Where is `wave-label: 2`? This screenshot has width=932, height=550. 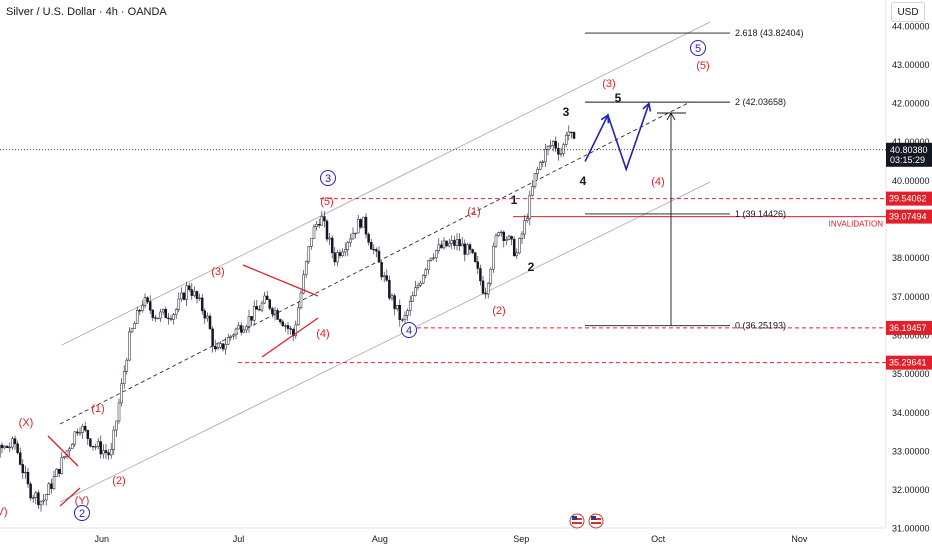 wave-label: 2 is located at coordinates (82, 514).